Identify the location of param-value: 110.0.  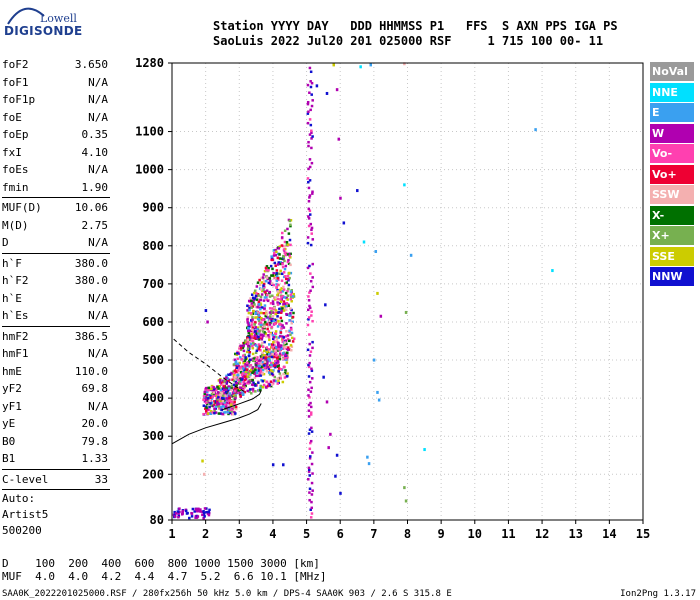
(91, 371).